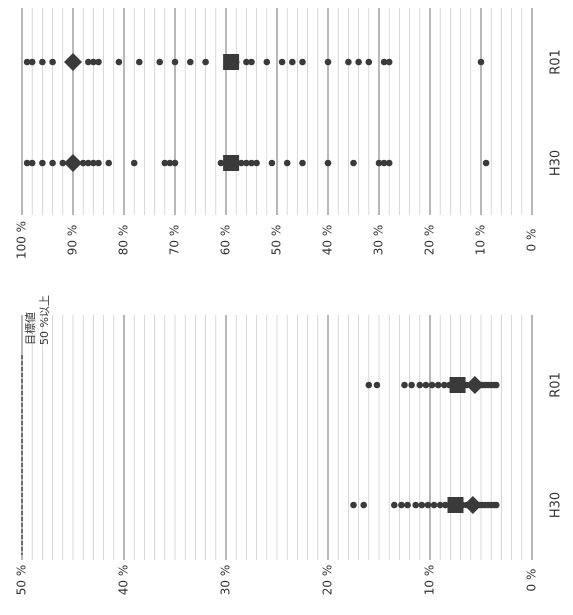 The width and height of the screenshot is (573, 615). Describe the element at coordinates (328, 240) in the screenshot. I see `panel2-tick-label: 40 %` at that location.